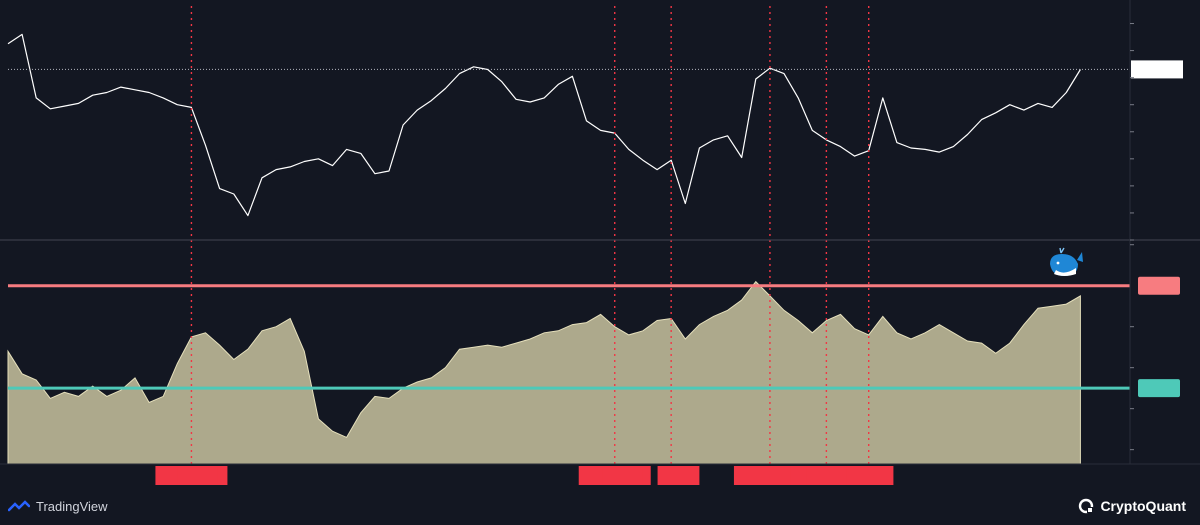 The image size is (1200, 525). What do you see at coordinates (1058, 263) in the screenshot?
I see `whale-eye` at bounding box center [1058, 263].